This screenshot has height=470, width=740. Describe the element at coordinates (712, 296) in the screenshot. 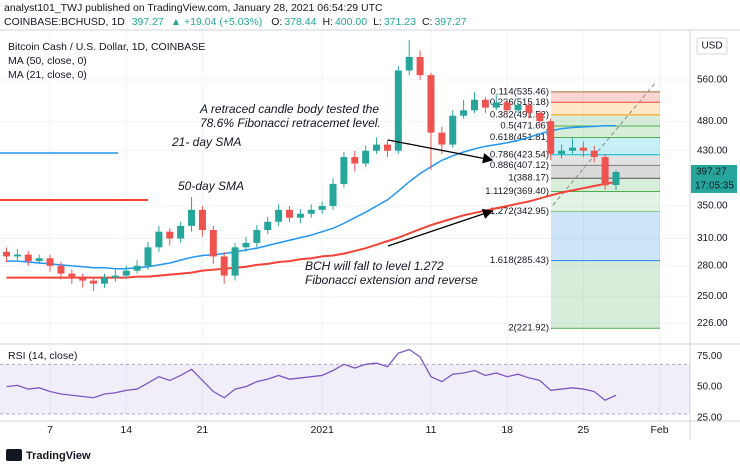

I see `y-tick-label: 250.00` at that location.